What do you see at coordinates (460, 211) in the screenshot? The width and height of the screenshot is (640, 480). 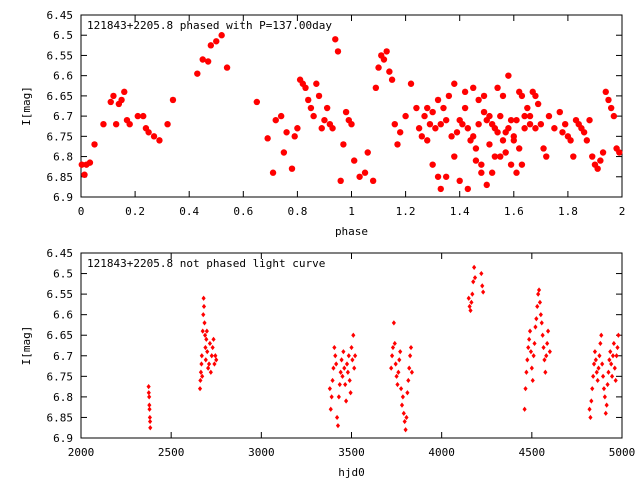 I see `x-tick-label: 1.4` at bounding box center [460, 211].